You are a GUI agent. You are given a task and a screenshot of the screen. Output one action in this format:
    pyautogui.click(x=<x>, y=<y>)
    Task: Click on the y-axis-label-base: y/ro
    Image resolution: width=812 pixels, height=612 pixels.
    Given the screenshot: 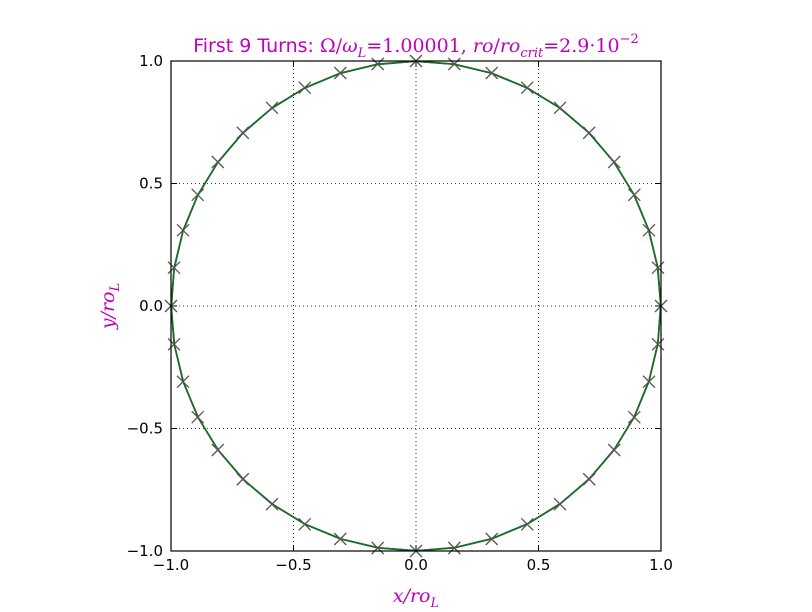 What is the action you would take?
    pyautogui.click(x=108, y=310)
    